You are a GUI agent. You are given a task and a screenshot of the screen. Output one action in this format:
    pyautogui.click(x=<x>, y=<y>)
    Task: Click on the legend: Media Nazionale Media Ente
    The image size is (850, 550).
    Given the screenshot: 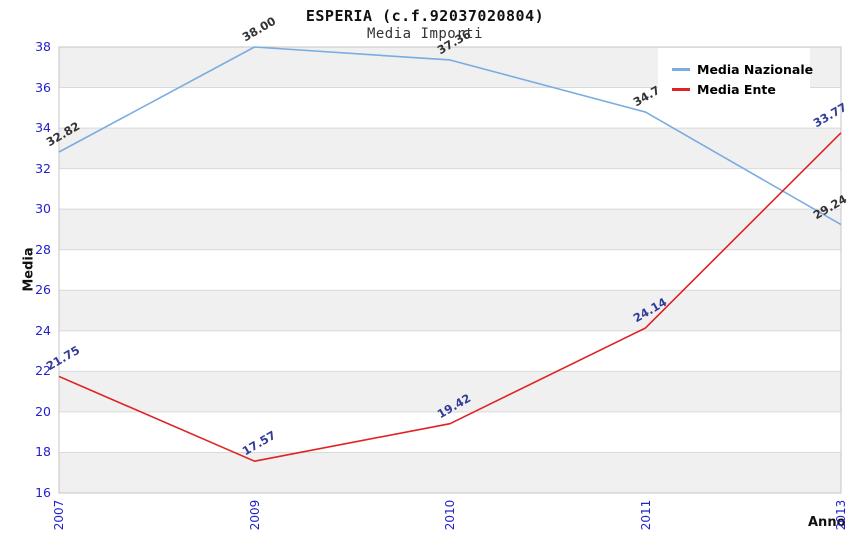 What is the action you would take?
    pyautogui.click(x=736, y=76)
    